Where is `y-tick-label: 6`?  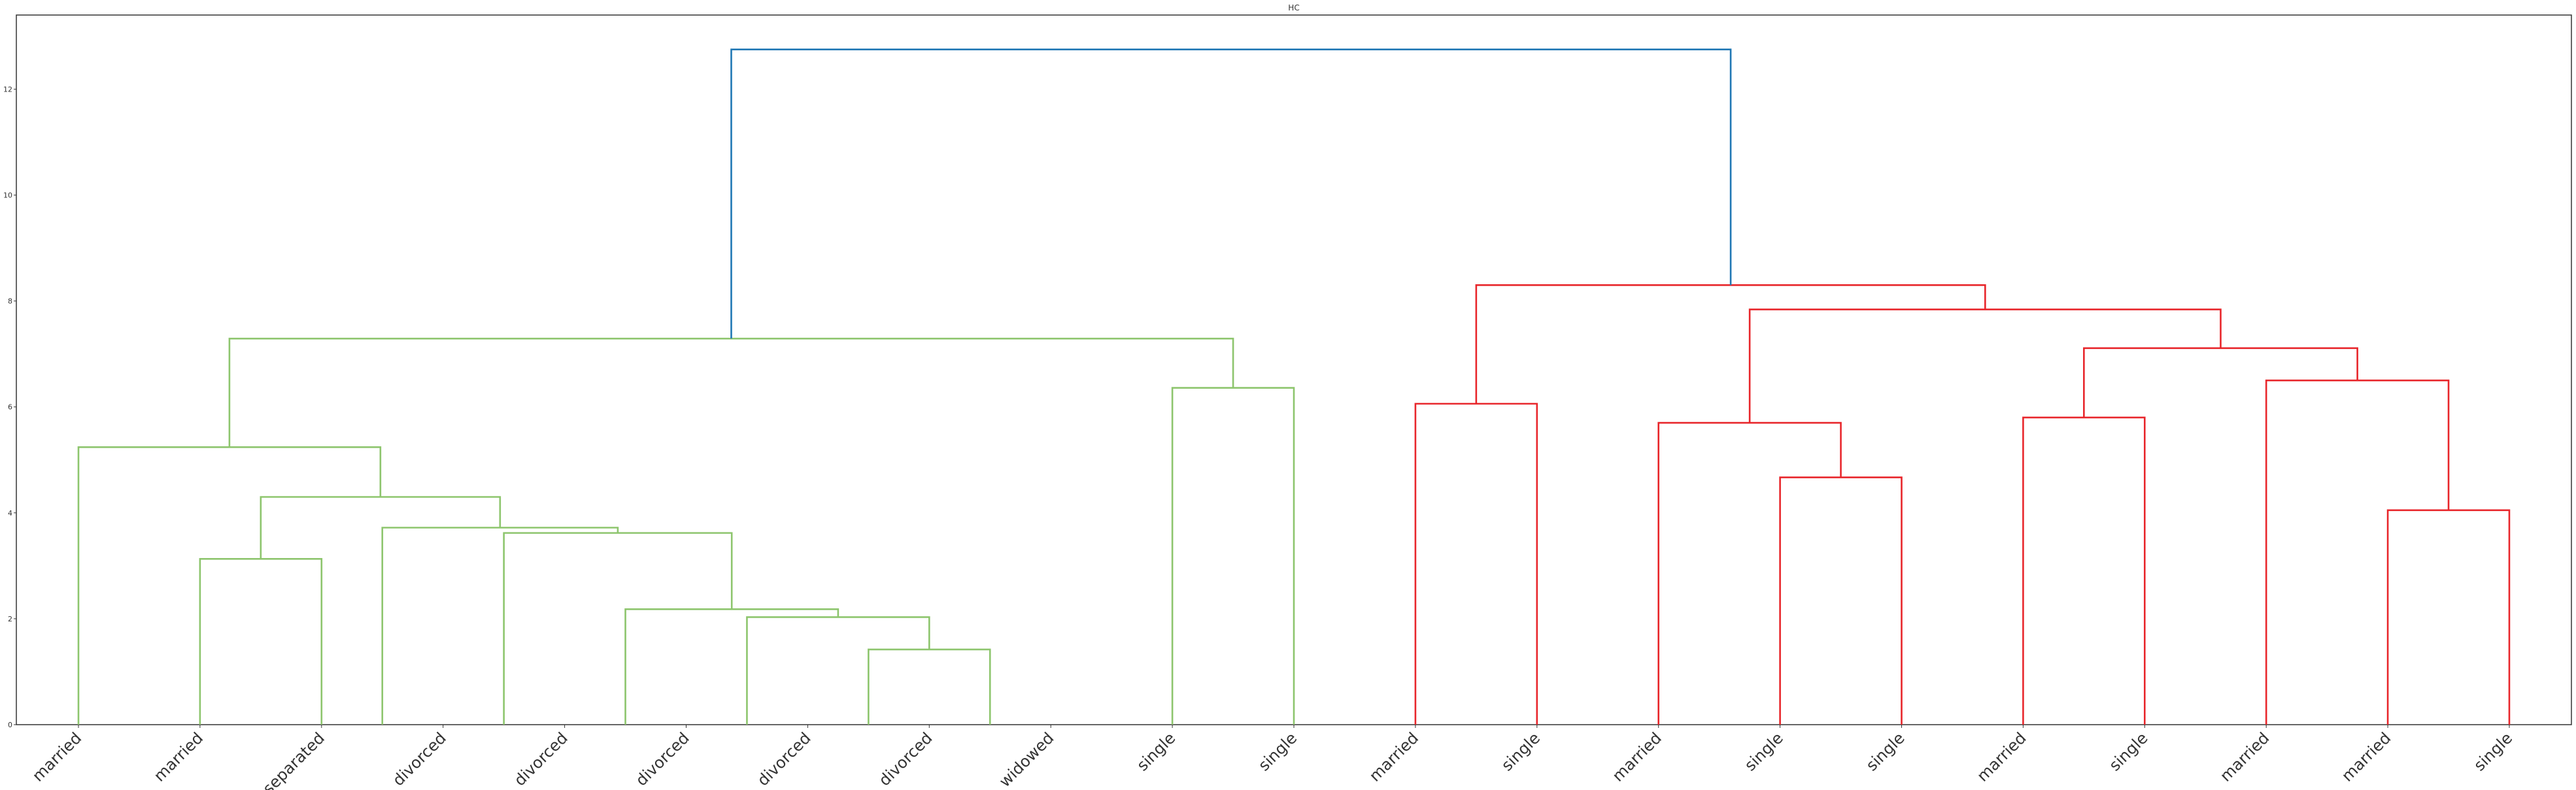 y-tick-label: 6 is located at coordinates (10, 407).